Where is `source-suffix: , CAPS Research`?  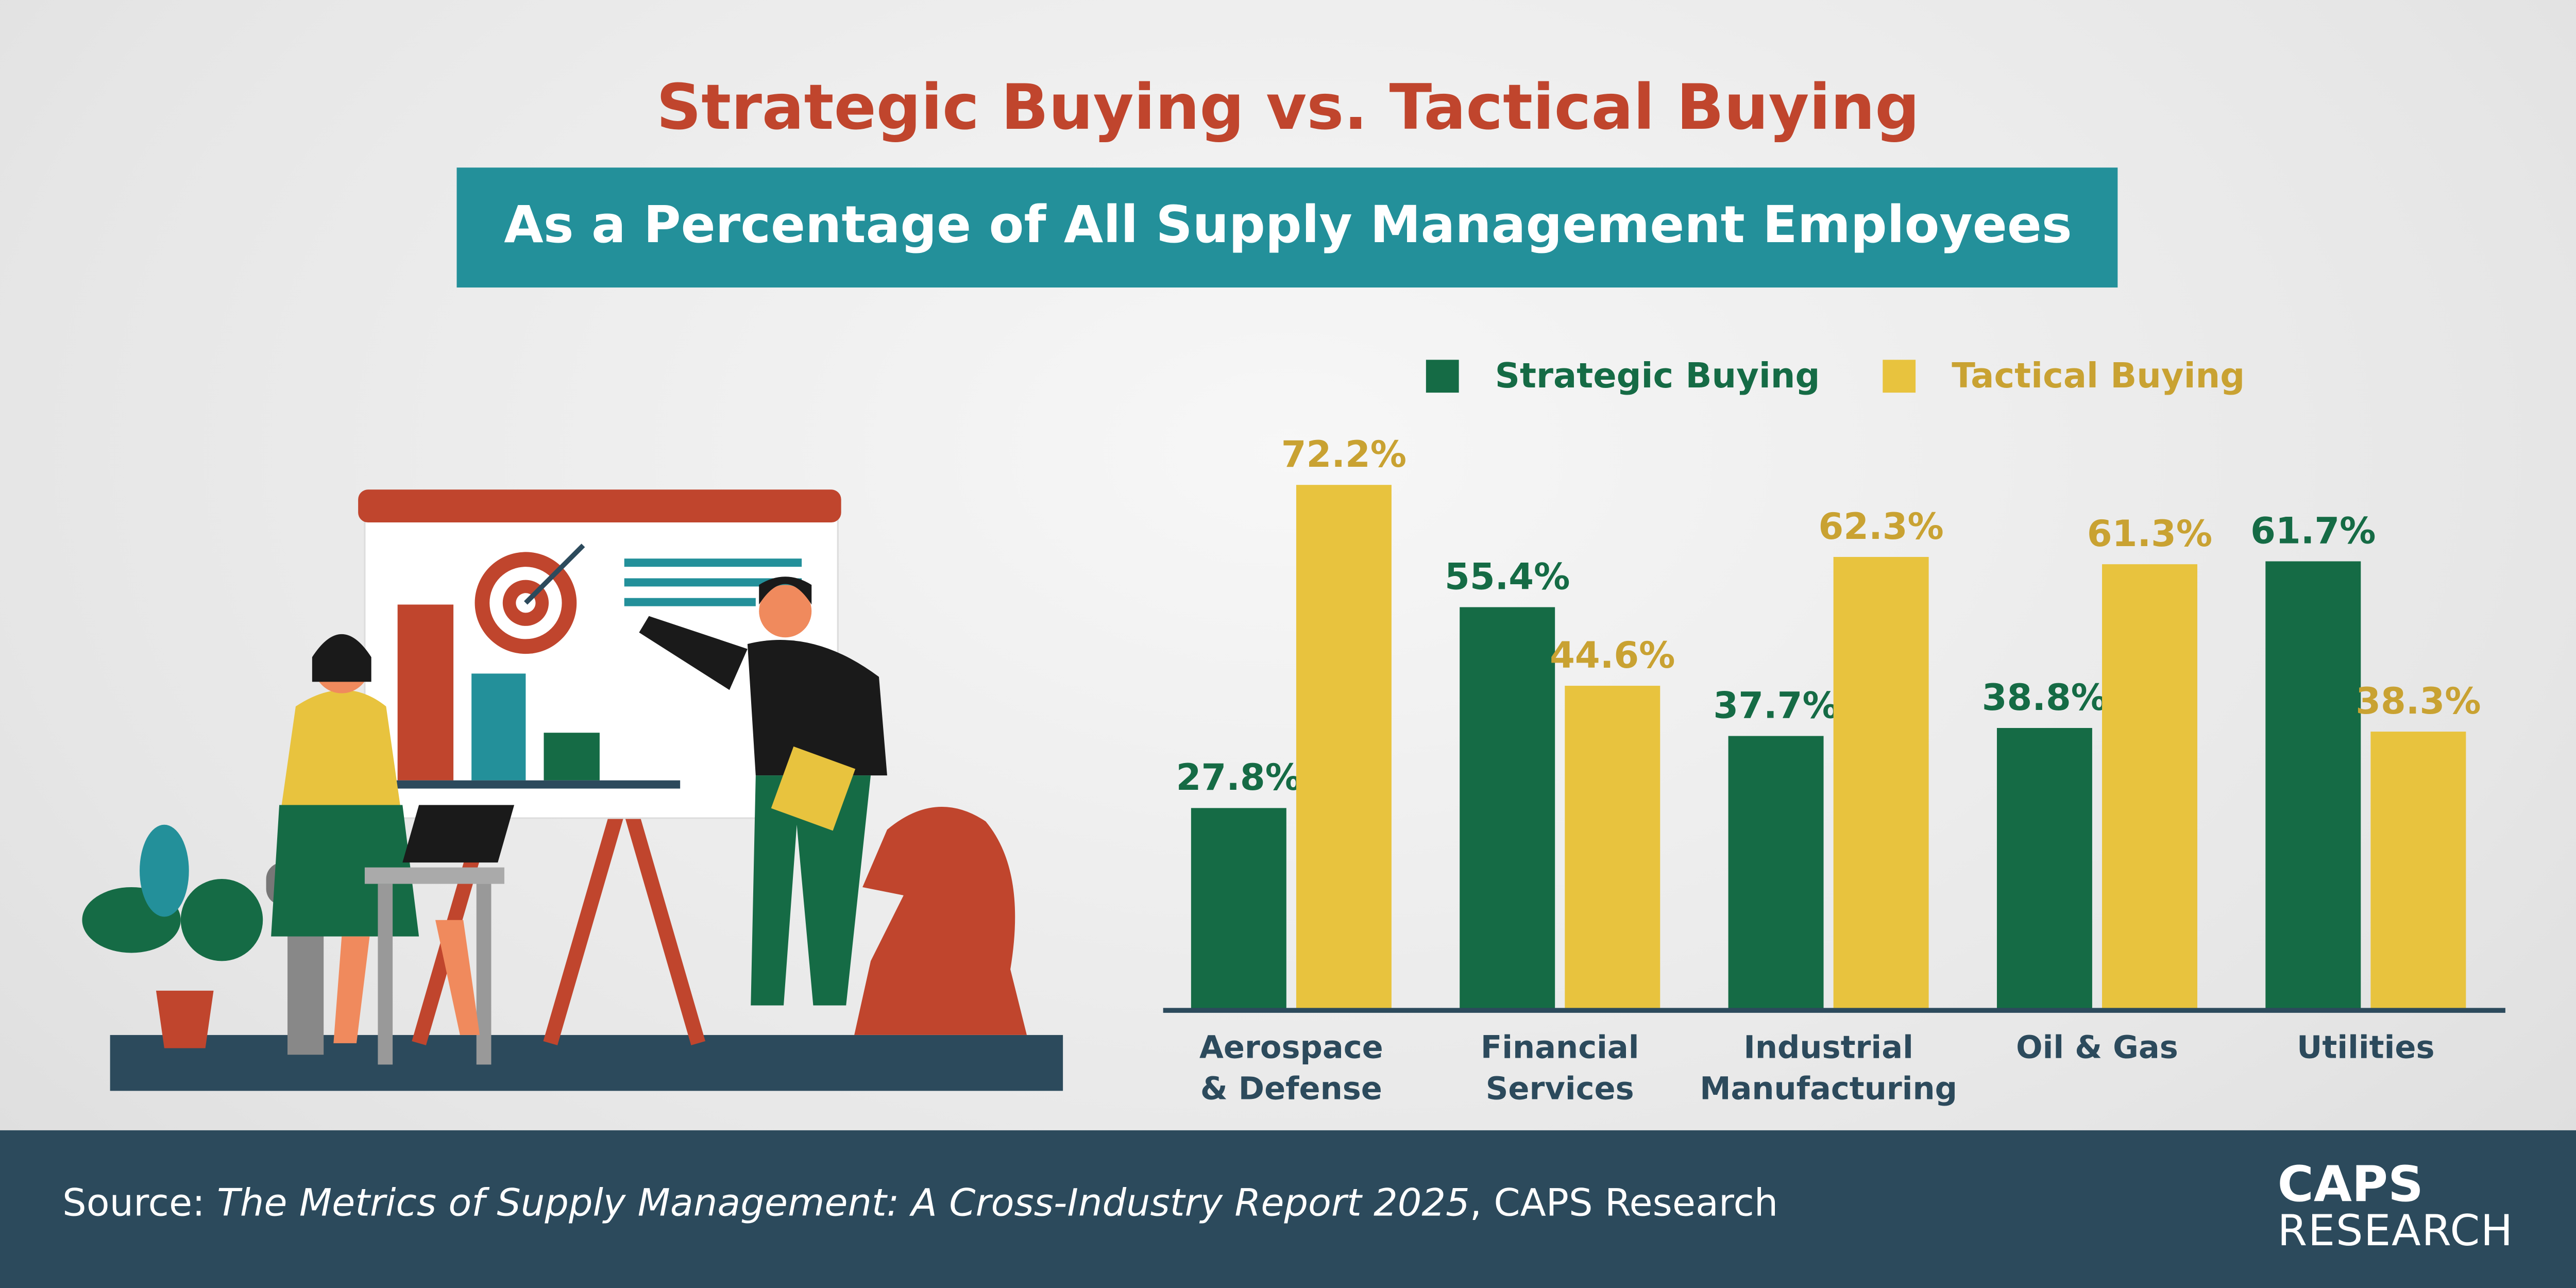
source-suffix: , CAPS Research is located at coordinates (1623, 1204).